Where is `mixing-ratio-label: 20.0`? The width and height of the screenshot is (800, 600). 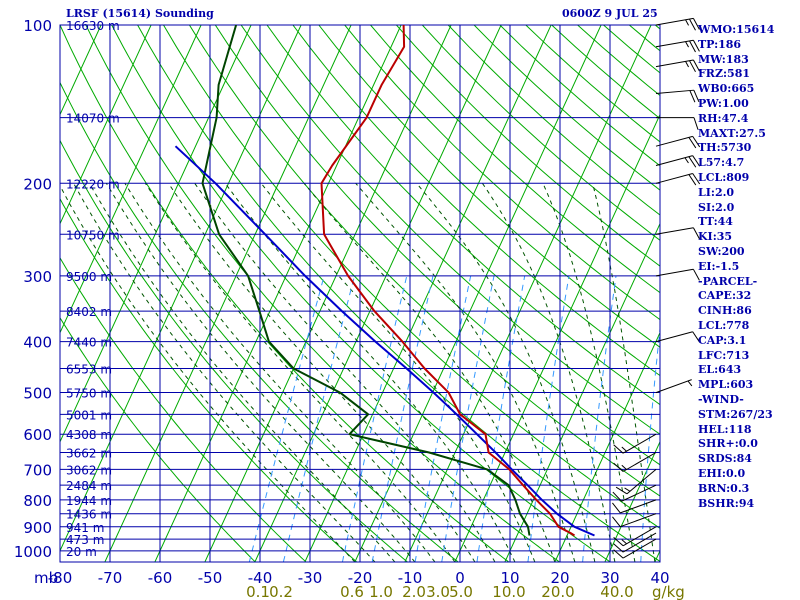
mixing-ratio-label: 20.0 is located at coordinates (557, 591).